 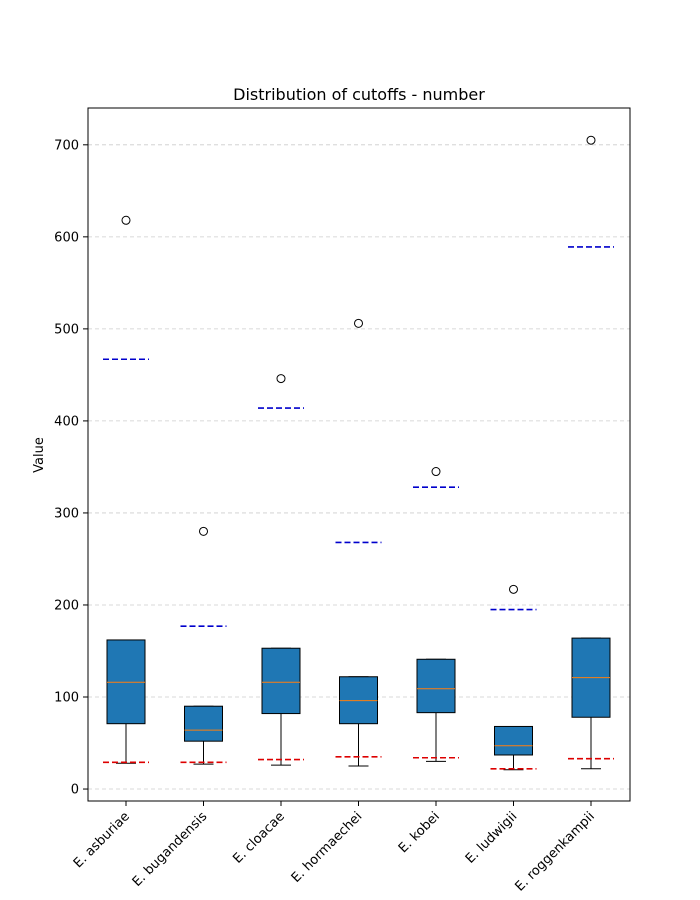 I want to click on chart-title: Distribution of cutoffs - number, so click(x=359, y=94).